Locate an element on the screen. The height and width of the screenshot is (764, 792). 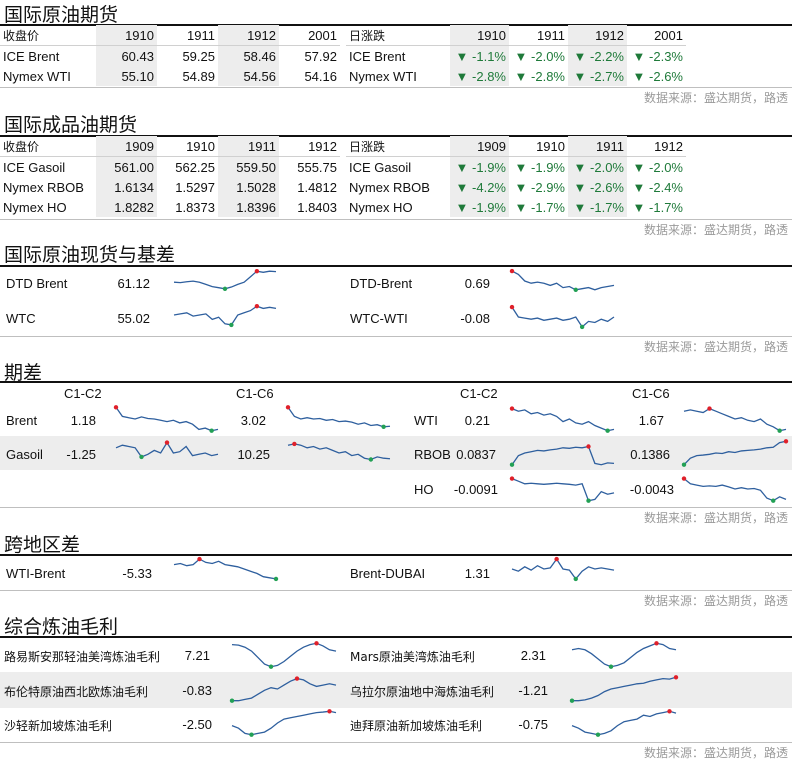
price-cell: 59.25 is located at coordinates (198, 56).